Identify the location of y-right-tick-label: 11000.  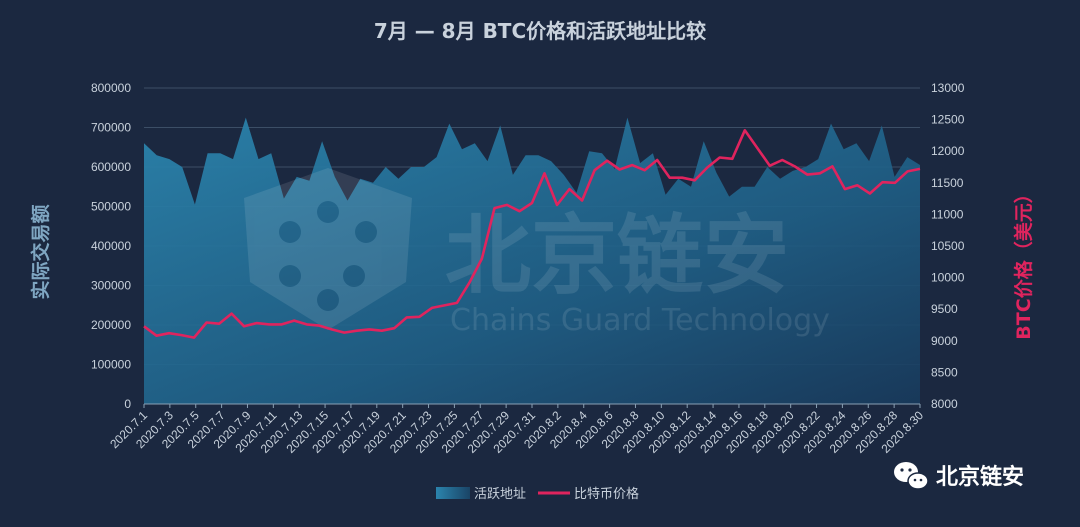
(947, 214).